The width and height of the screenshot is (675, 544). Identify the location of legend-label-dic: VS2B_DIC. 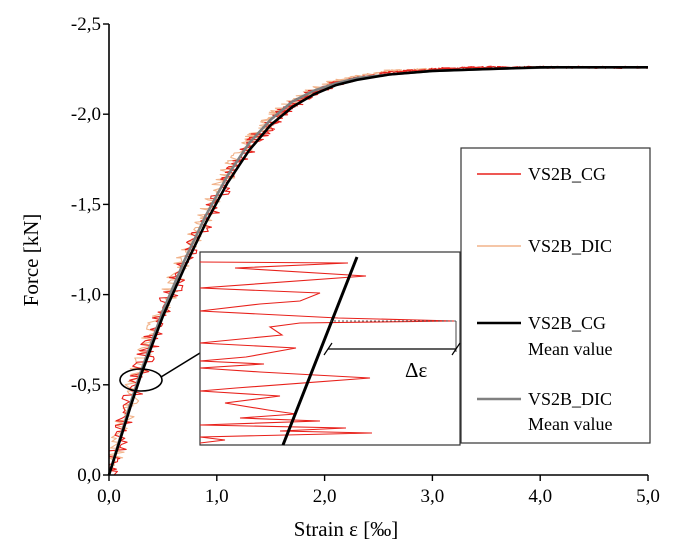
(570, 246).